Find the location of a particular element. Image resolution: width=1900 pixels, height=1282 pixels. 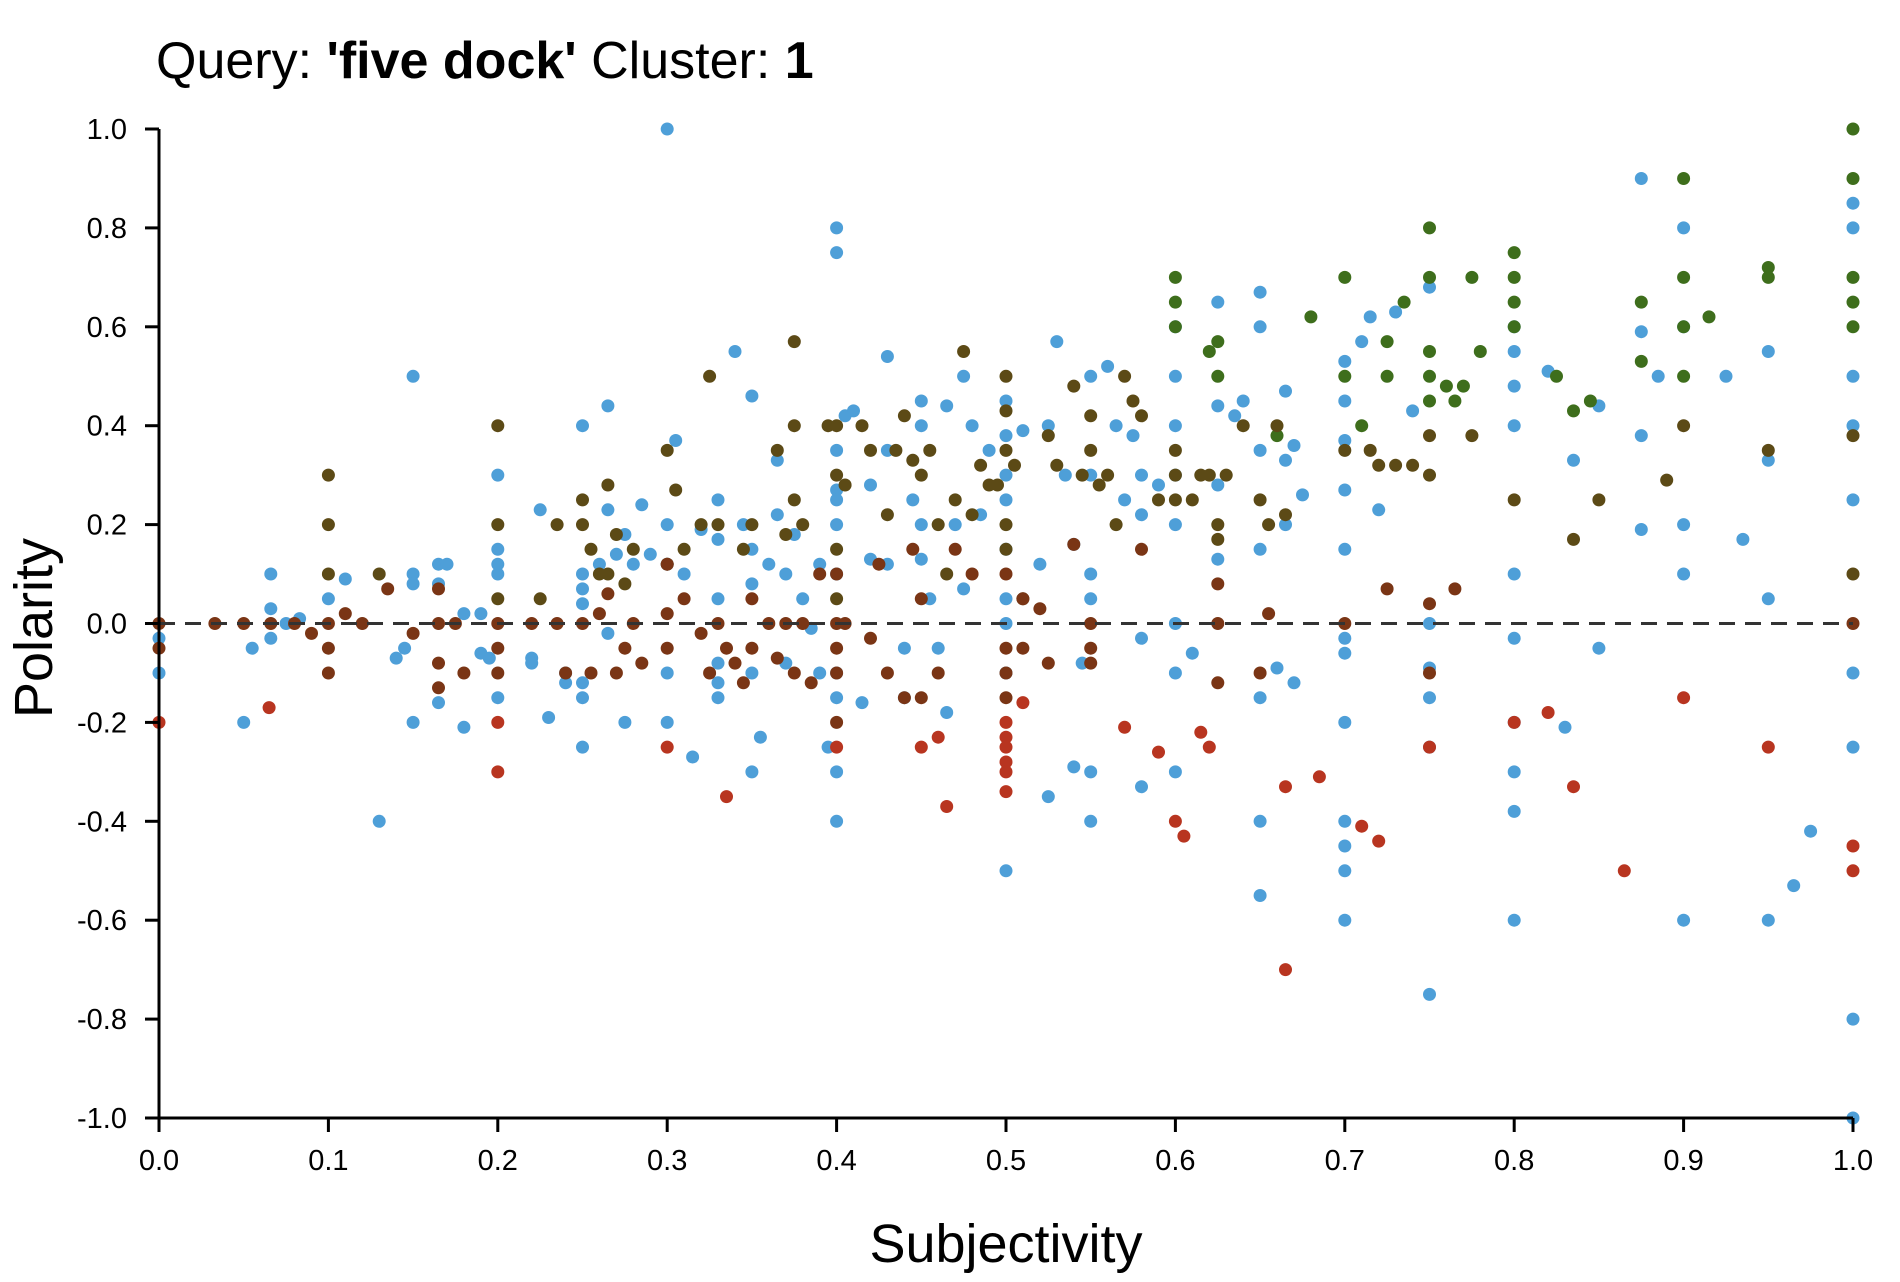

y-tick-label: 0.4 is located at coordinates (107, 427).